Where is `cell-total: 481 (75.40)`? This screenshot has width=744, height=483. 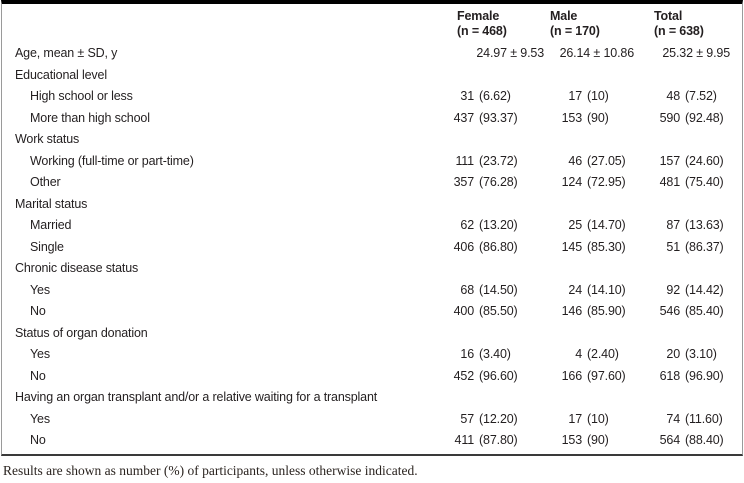
cell-total: 481 (75.40) is located at coordinates (698, 183).